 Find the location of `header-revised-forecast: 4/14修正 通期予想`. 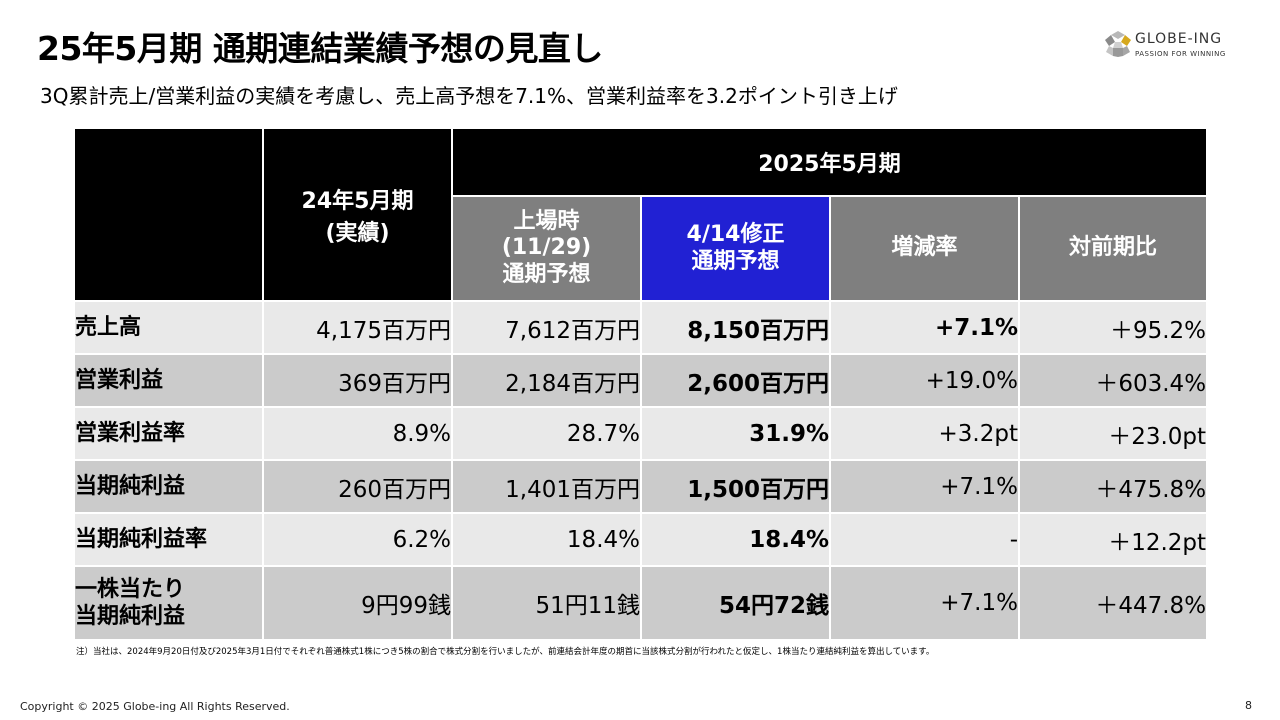

header-revised-forecast: 4/14修正 通期予想 is located at coordinates (735, 248).